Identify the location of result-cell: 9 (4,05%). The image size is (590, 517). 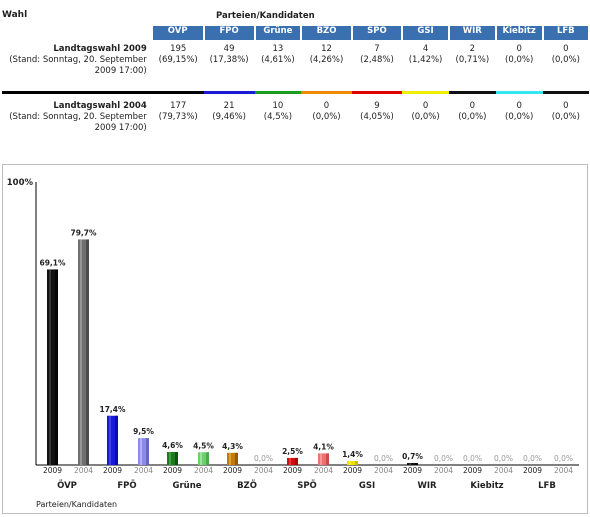
(377, 111).